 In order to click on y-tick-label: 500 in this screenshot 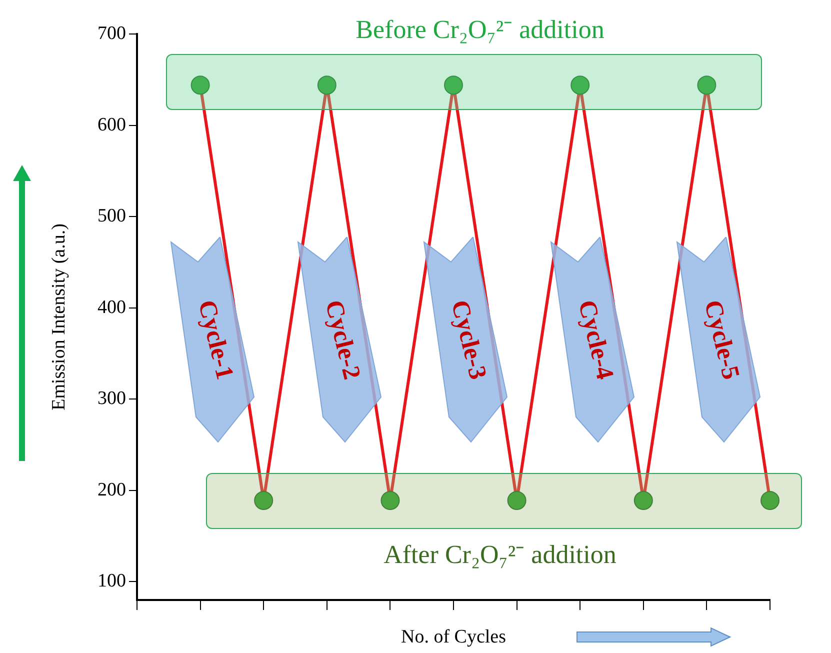, I will do `click(112, 216)`.